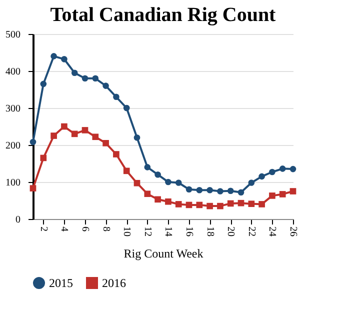 This screenshot has height=321, width=341. Describe the element at coordinates (13, 146) in the screenshot. I see `y-tick-label: 200` at that location.